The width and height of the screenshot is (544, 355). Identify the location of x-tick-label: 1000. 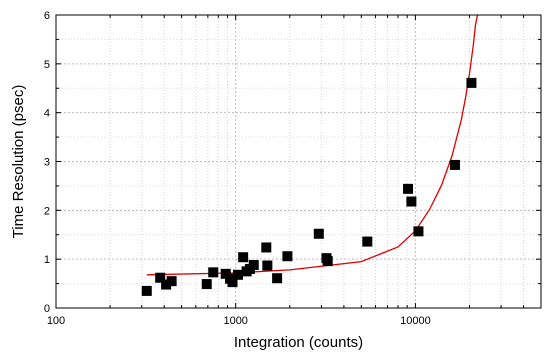
(235, 321).